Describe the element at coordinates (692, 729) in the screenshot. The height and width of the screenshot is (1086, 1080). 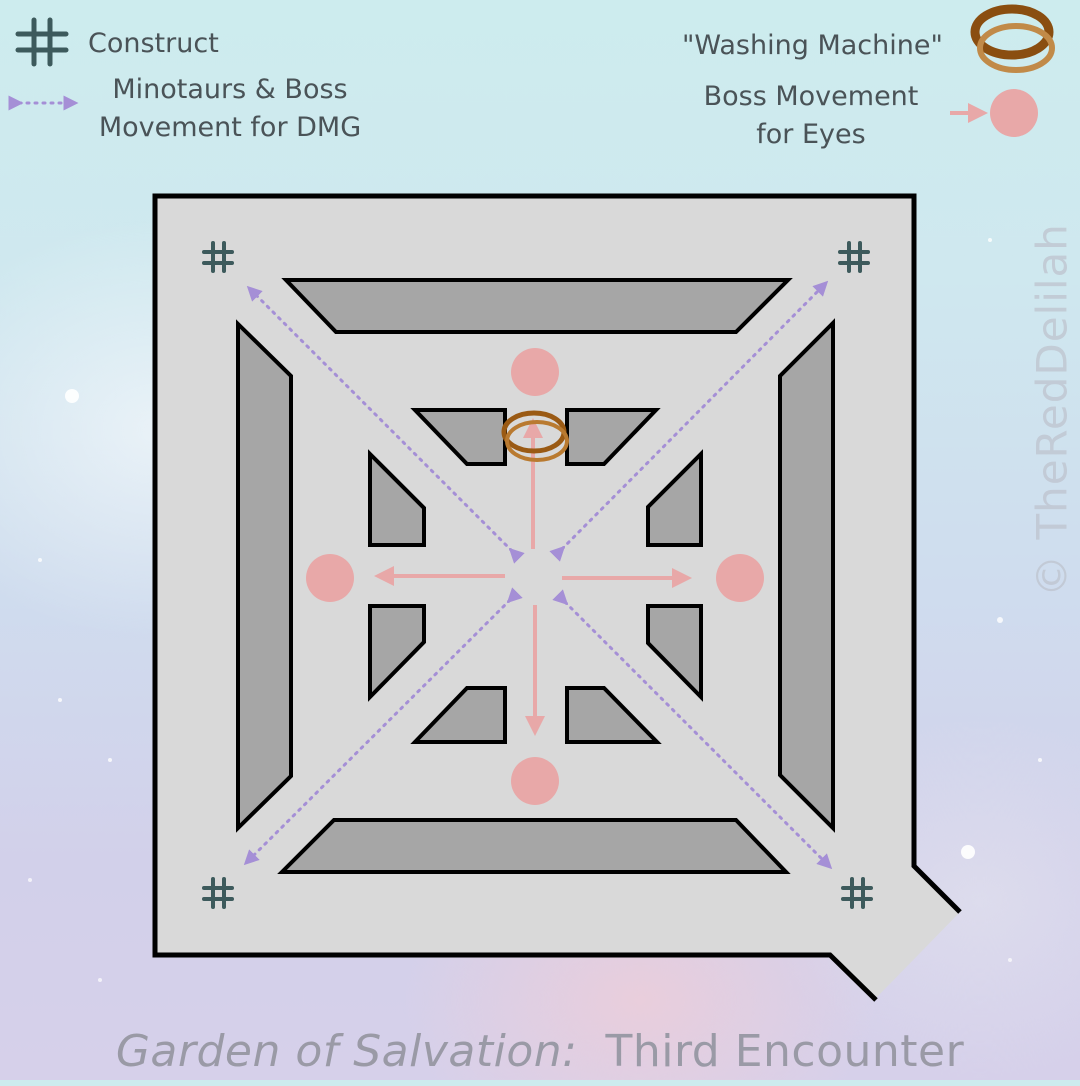
I see `diagonal-arrow-bottom-right` at that location.